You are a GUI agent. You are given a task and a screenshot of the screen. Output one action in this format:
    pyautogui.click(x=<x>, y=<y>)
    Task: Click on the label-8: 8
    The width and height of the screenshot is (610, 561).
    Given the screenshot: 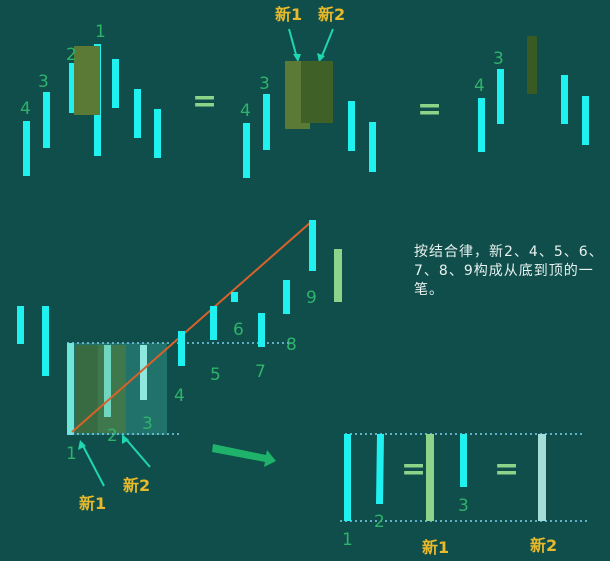 What is the action you would take?
    pyautogui.click(x=291, y=345)
    